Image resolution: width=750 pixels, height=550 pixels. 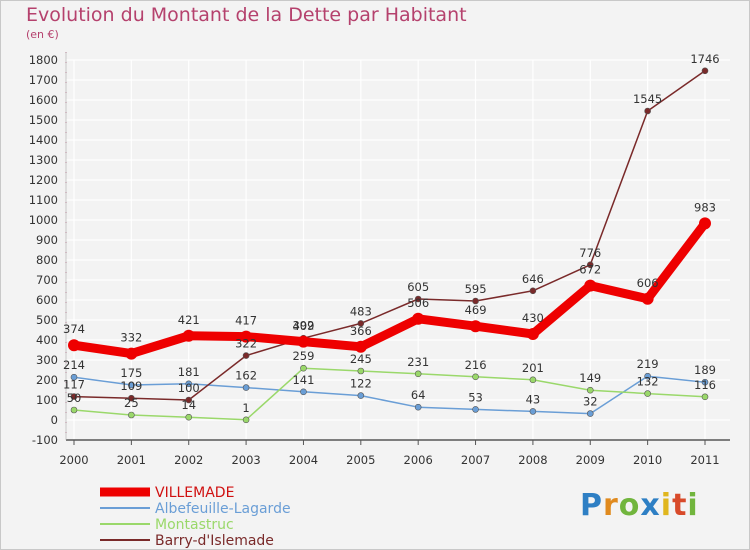 I want to click on data-label: 132, so click(x=648, y=382).